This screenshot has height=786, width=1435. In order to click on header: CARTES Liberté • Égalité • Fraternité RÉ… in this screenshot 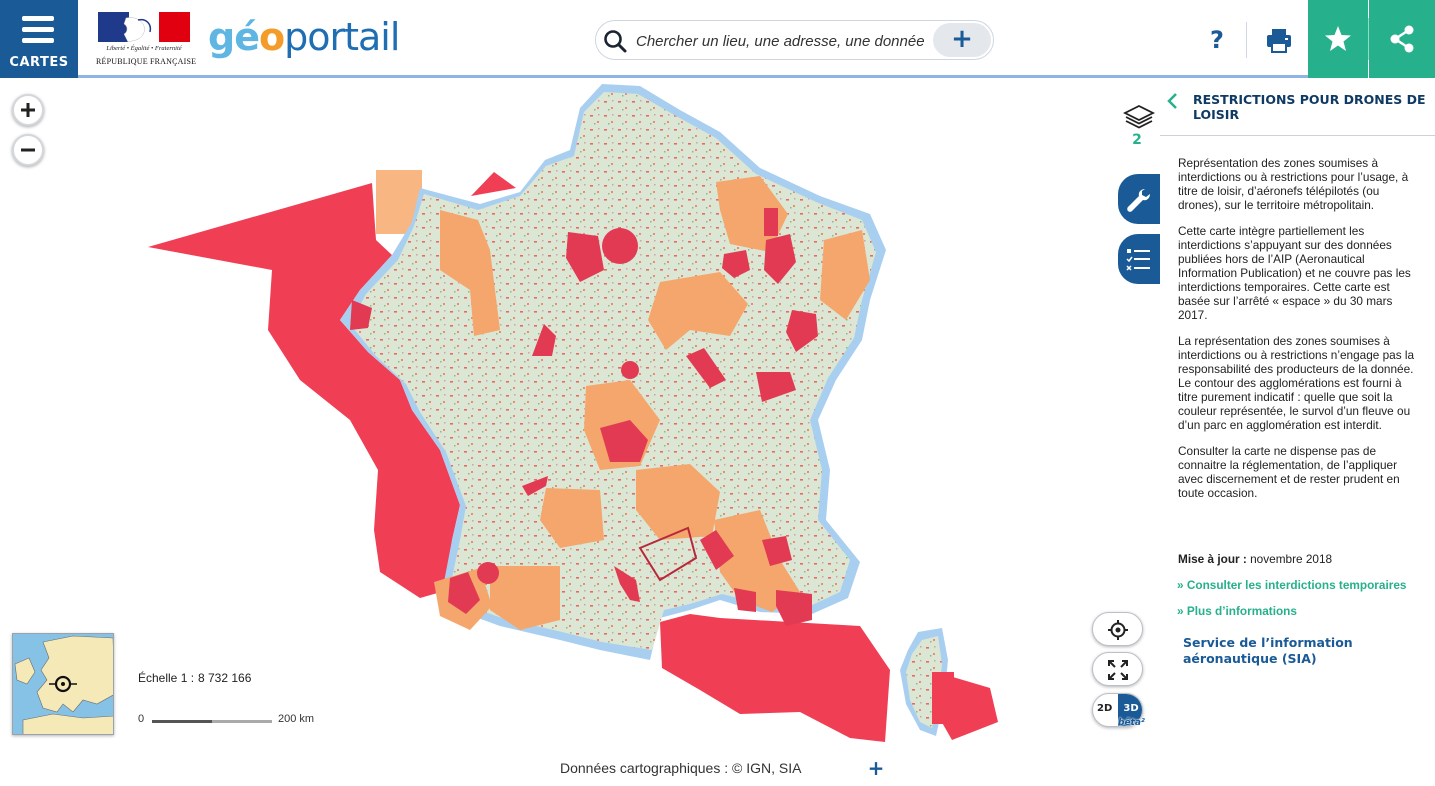, I will do `click(717, 39)`.